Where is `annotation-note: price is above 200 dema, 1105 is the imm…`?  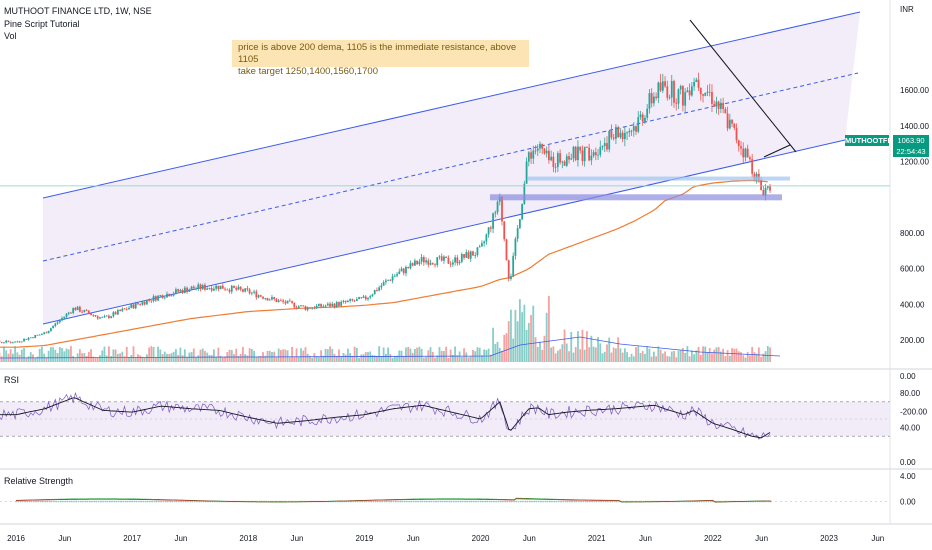 annotation-note: price is above 200 dema, 1105 is the imm… is located at coordinates (380, 58).